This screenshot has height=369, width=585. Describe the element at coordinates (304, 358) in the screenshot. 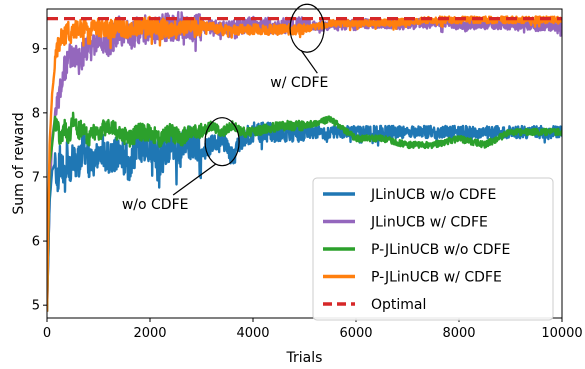

I see `x-axis-label: Trials` at that location.